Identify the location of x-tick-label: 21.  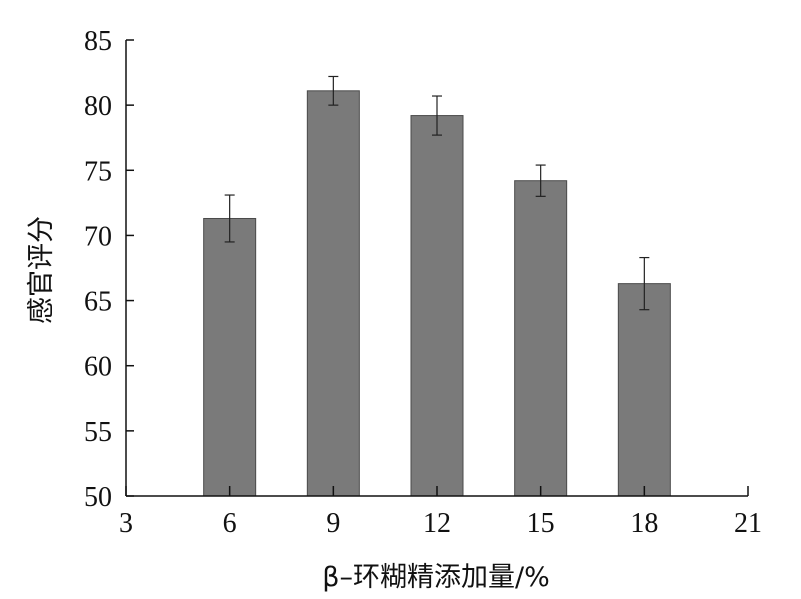
(748, 523).